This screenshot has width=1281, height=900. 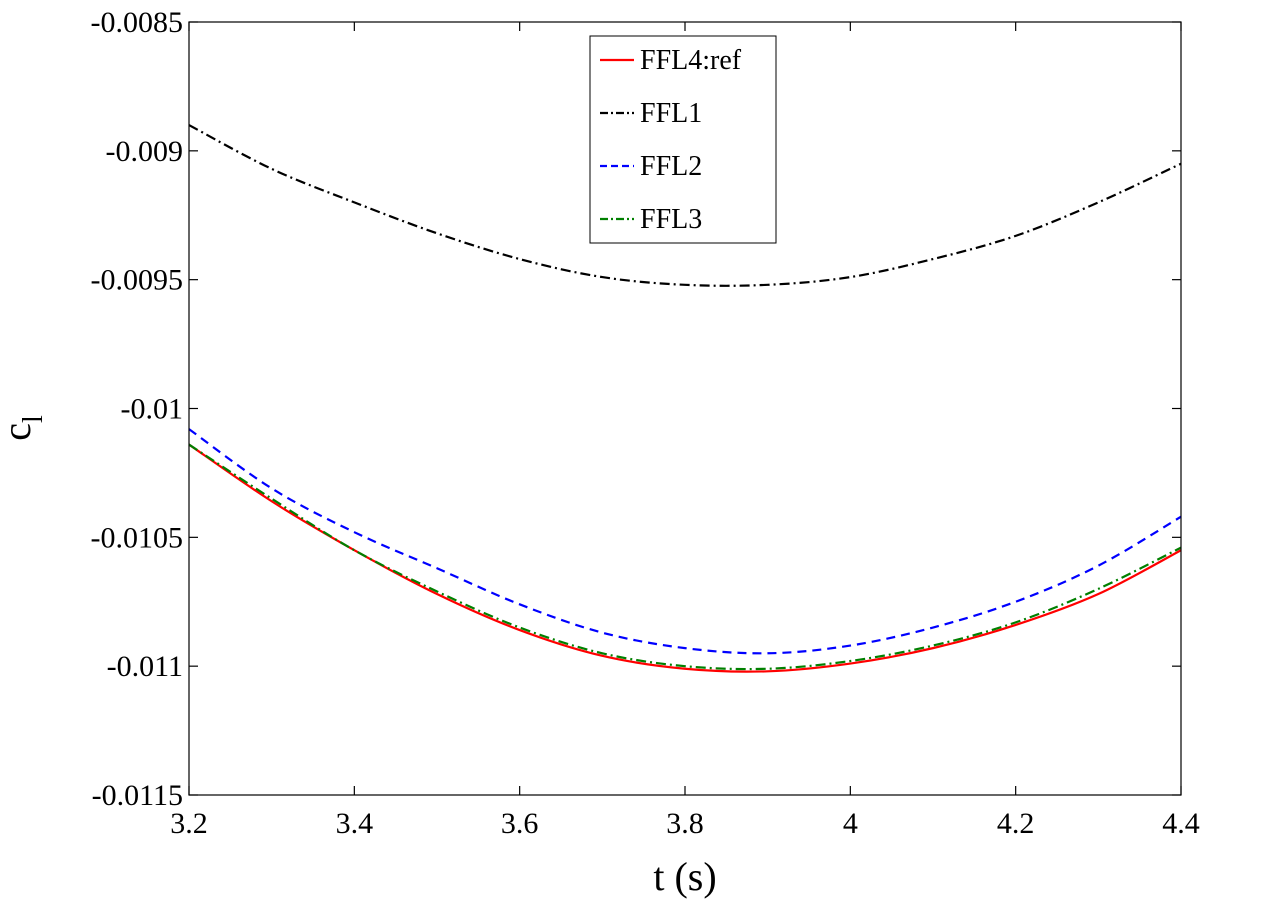 I want to click on legend: FFL4:ref FFL1 FFL2 FFL3, so click(x=683, y=139).